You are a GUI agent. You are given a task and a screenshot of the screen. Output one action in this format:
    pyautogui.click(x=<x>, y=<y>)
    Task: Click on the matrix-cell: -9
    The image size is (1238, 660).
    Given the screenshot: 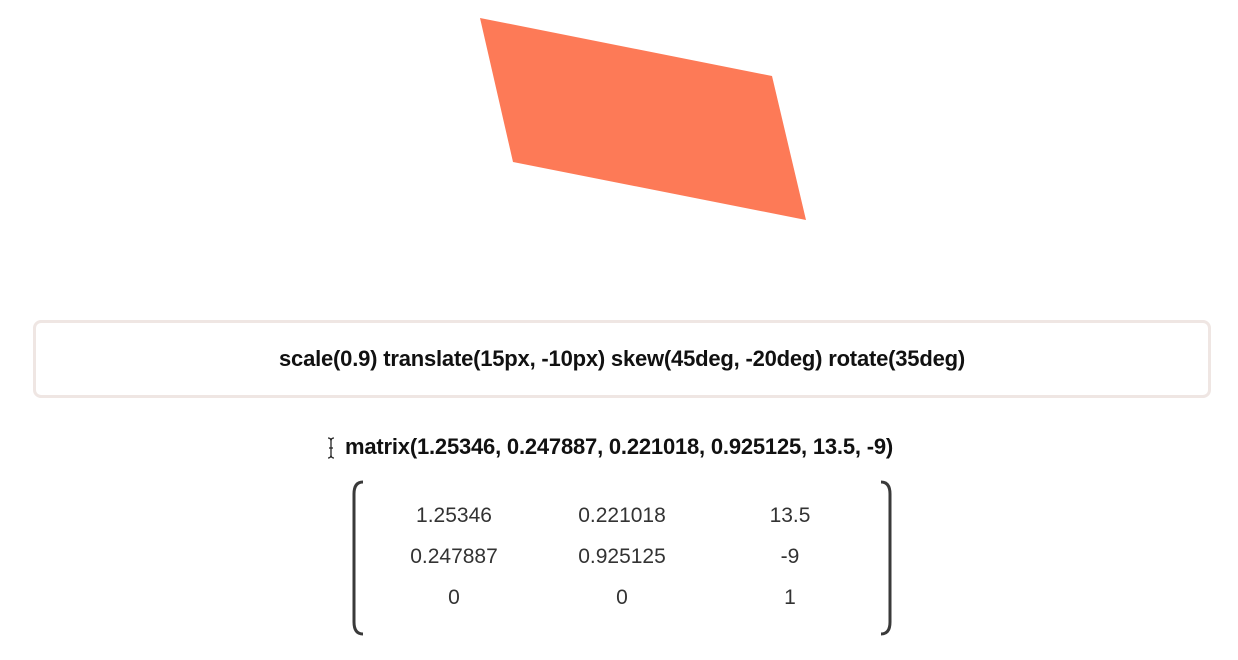 What is the action you would take?
    pyautogui.click(x=790, y=556)
    